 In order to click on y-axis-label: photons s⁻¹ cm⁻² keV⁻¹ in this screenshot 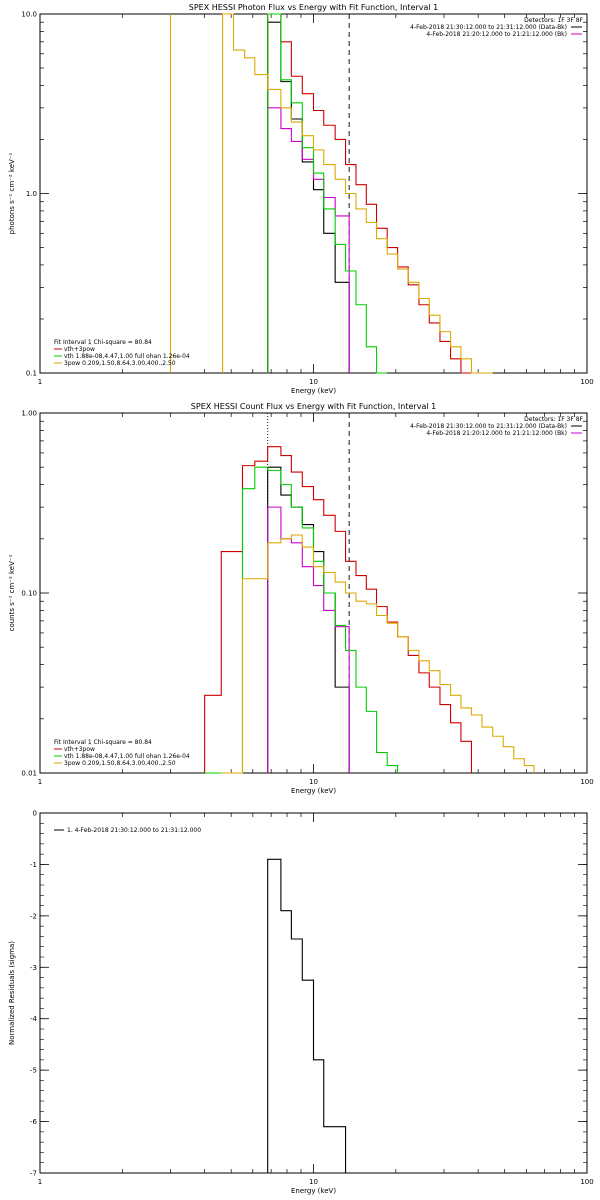, I will do `click(12, 193)`.